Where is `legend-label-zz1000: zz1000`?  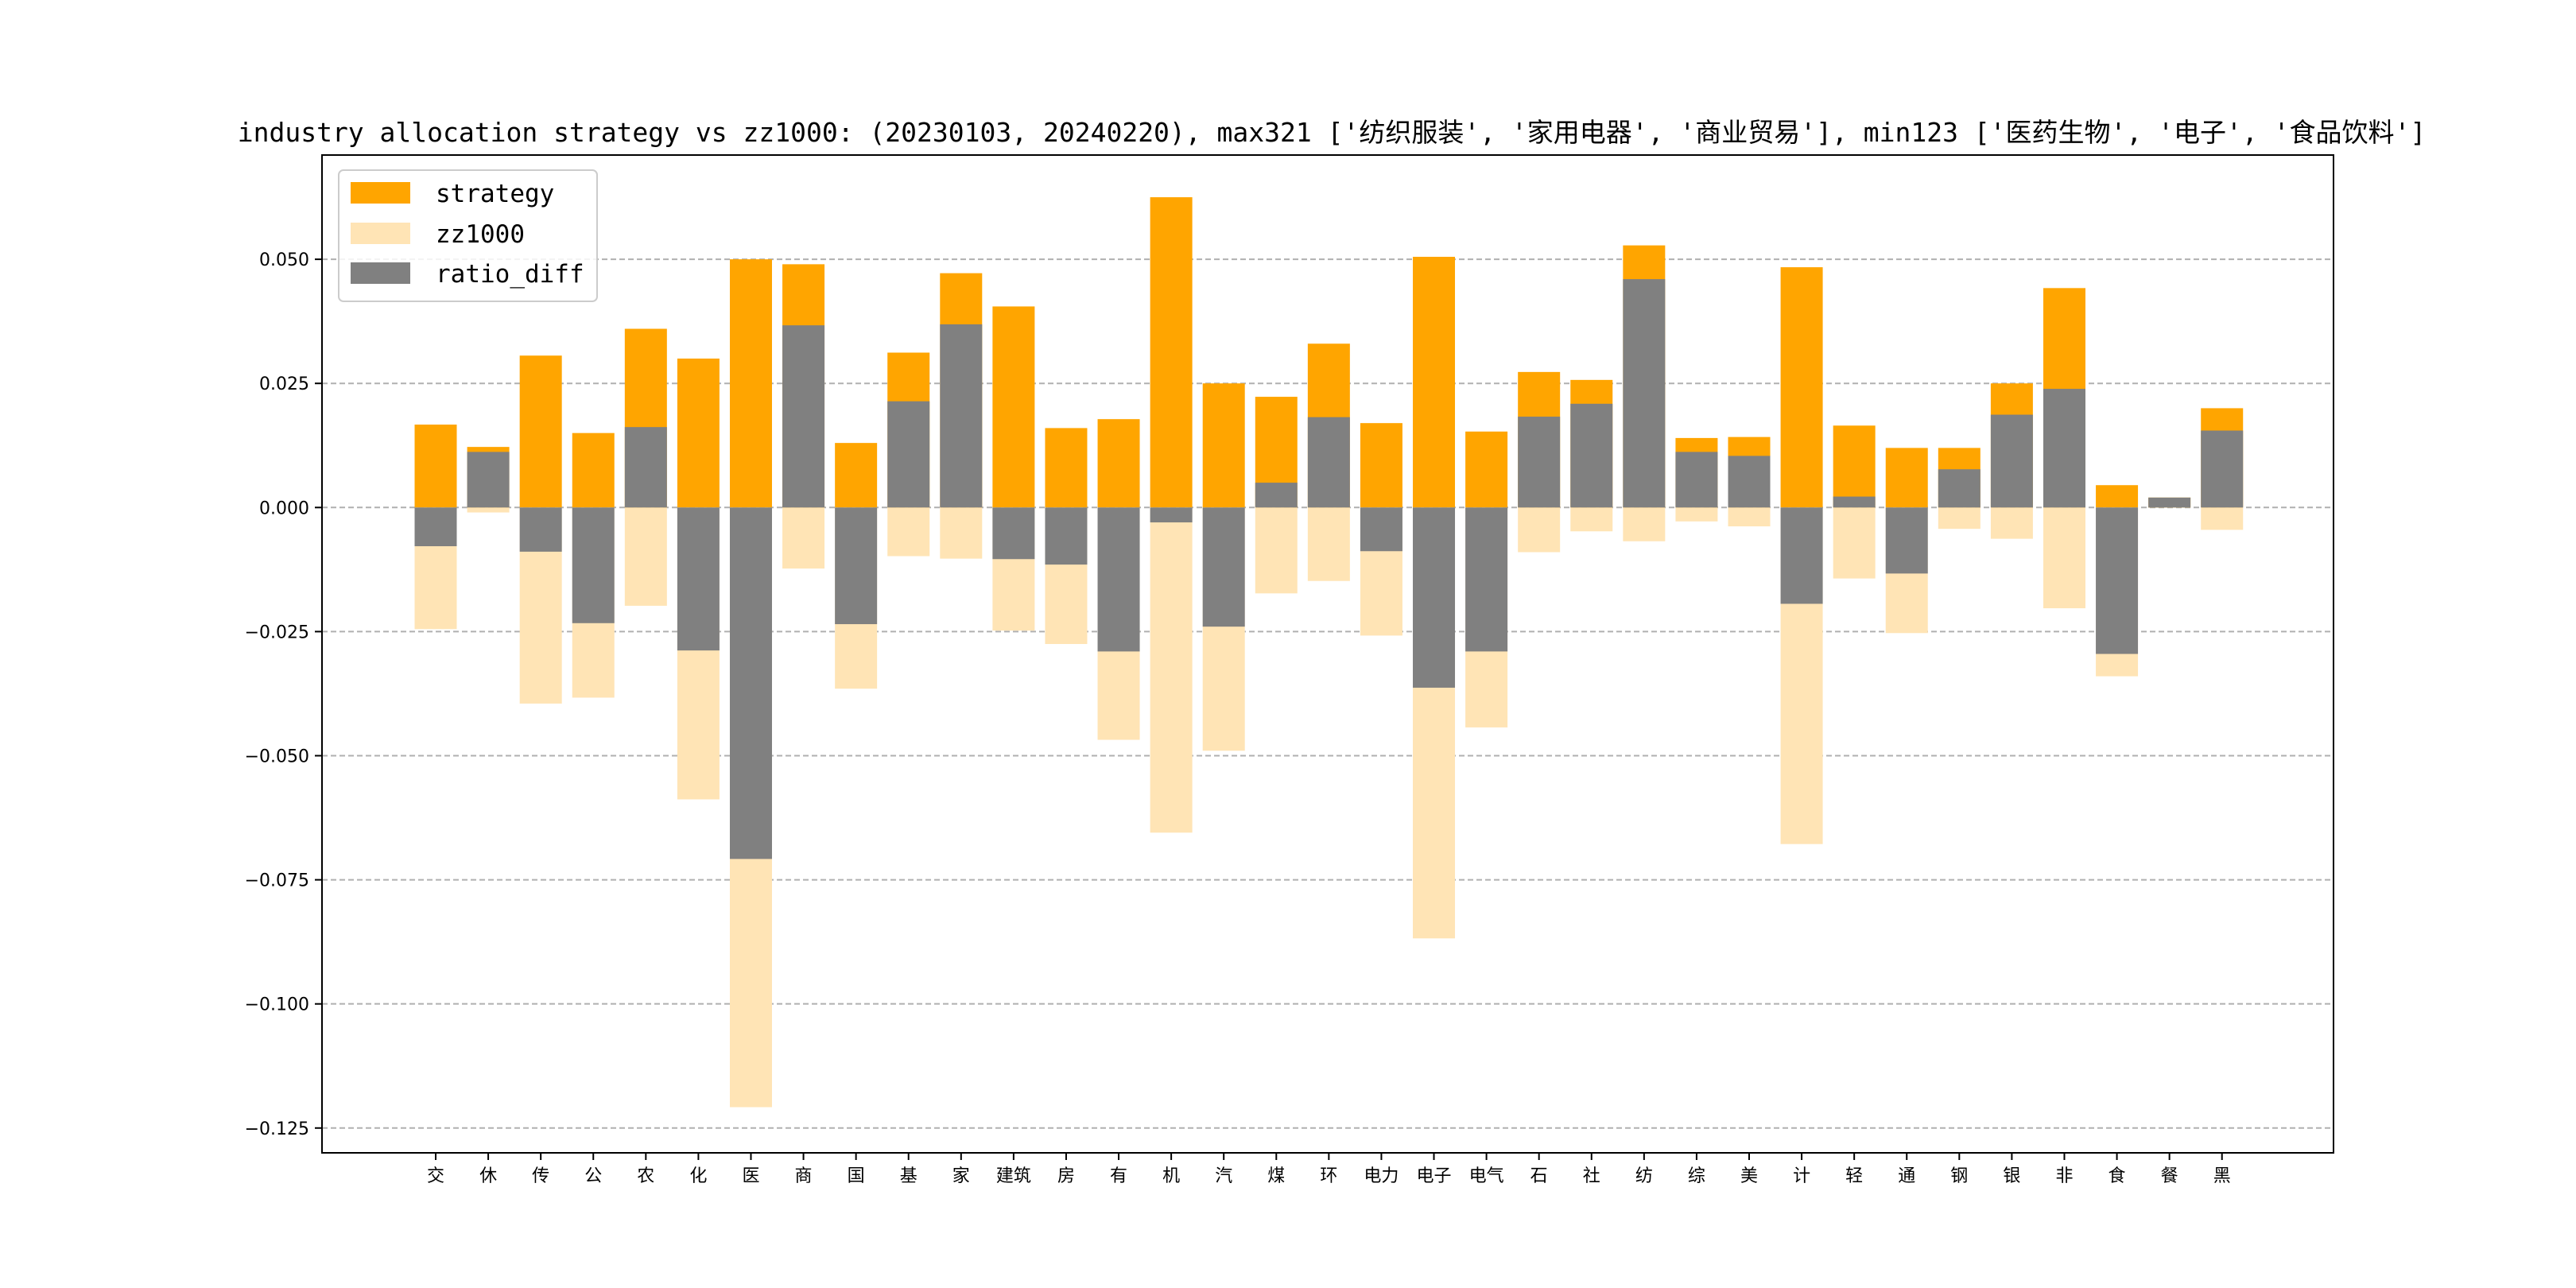 legend-label-zz1000: zz1000 is located at coordinates (481, 234).